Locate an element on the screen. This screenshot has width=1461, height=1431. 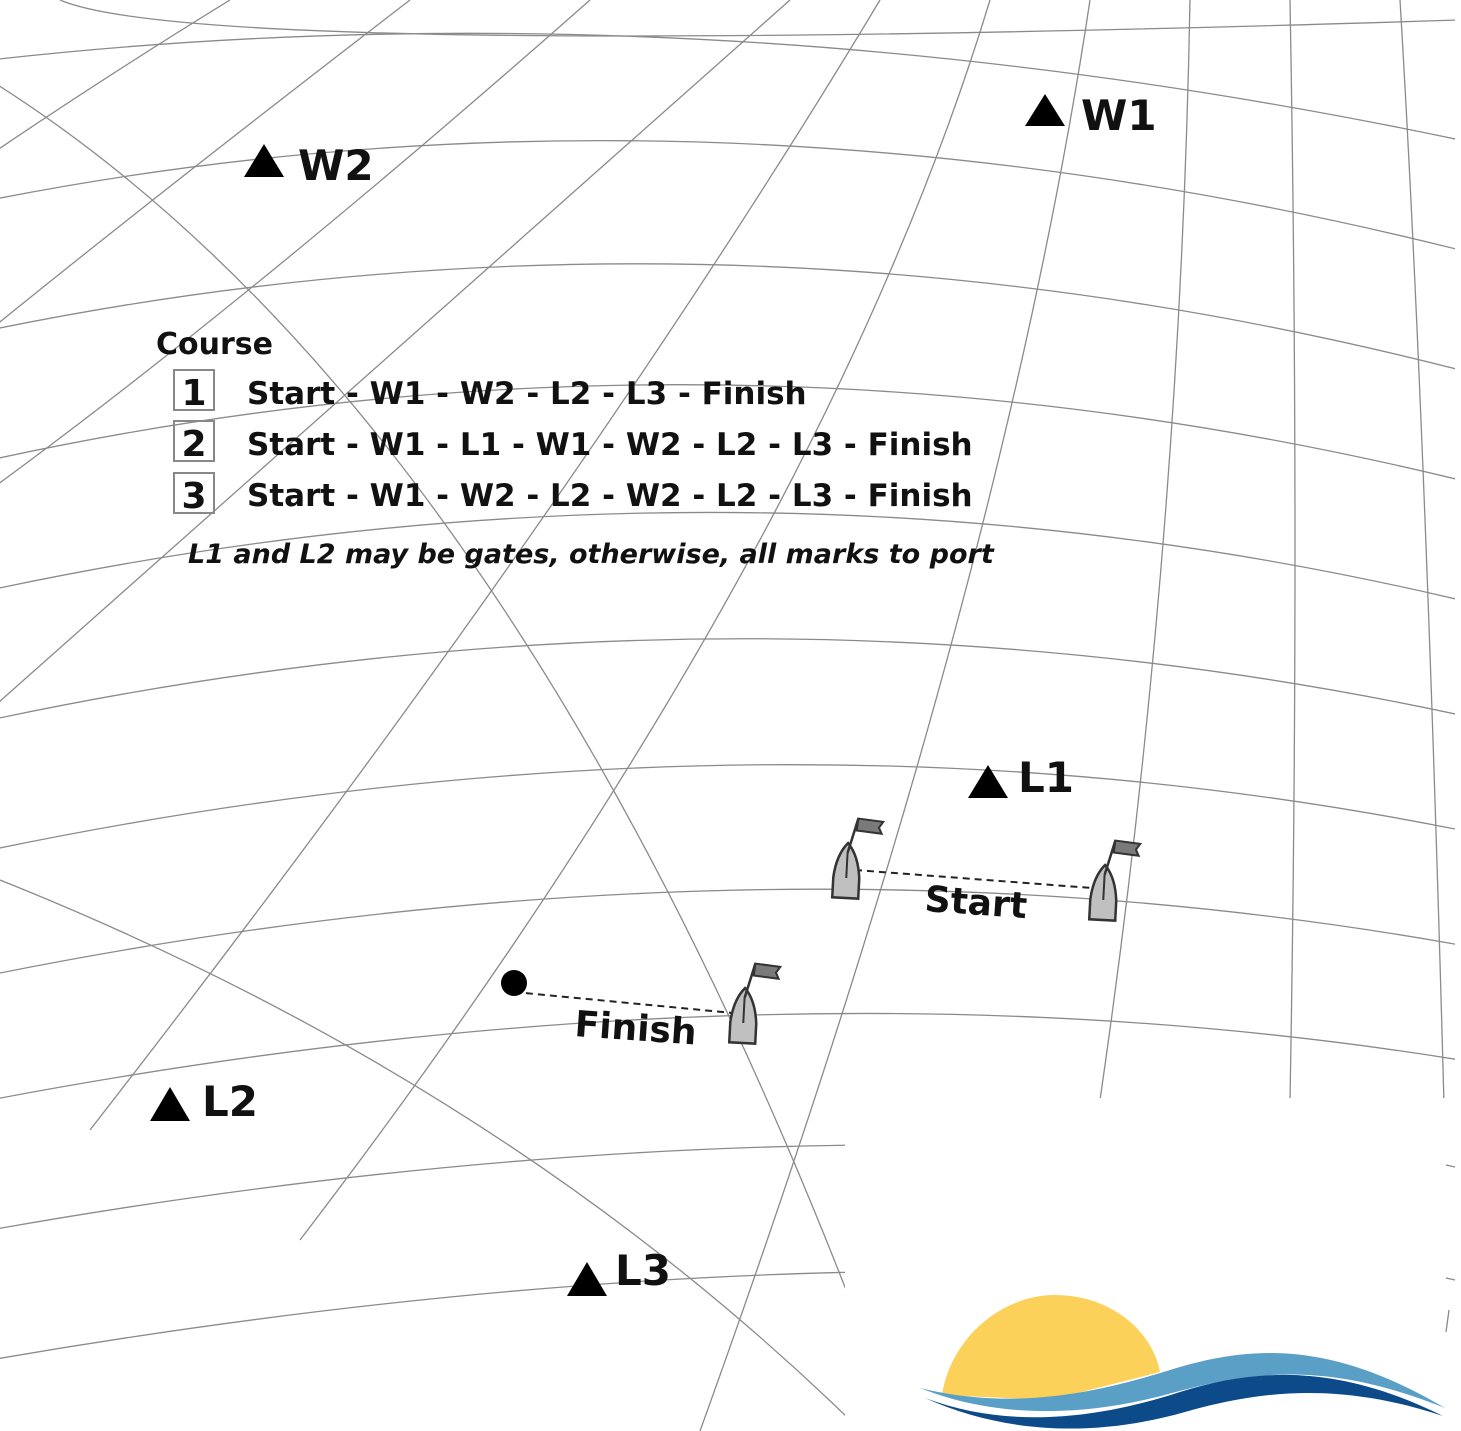
course-number: 3 is located at coordinates (193, 496).